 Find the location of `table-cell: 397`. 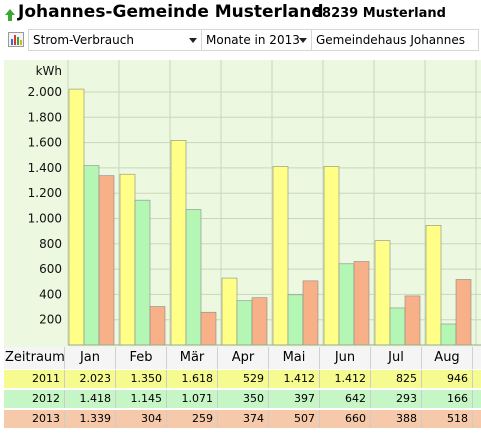

table-cell: 397 is located at coordinates (294, 399).